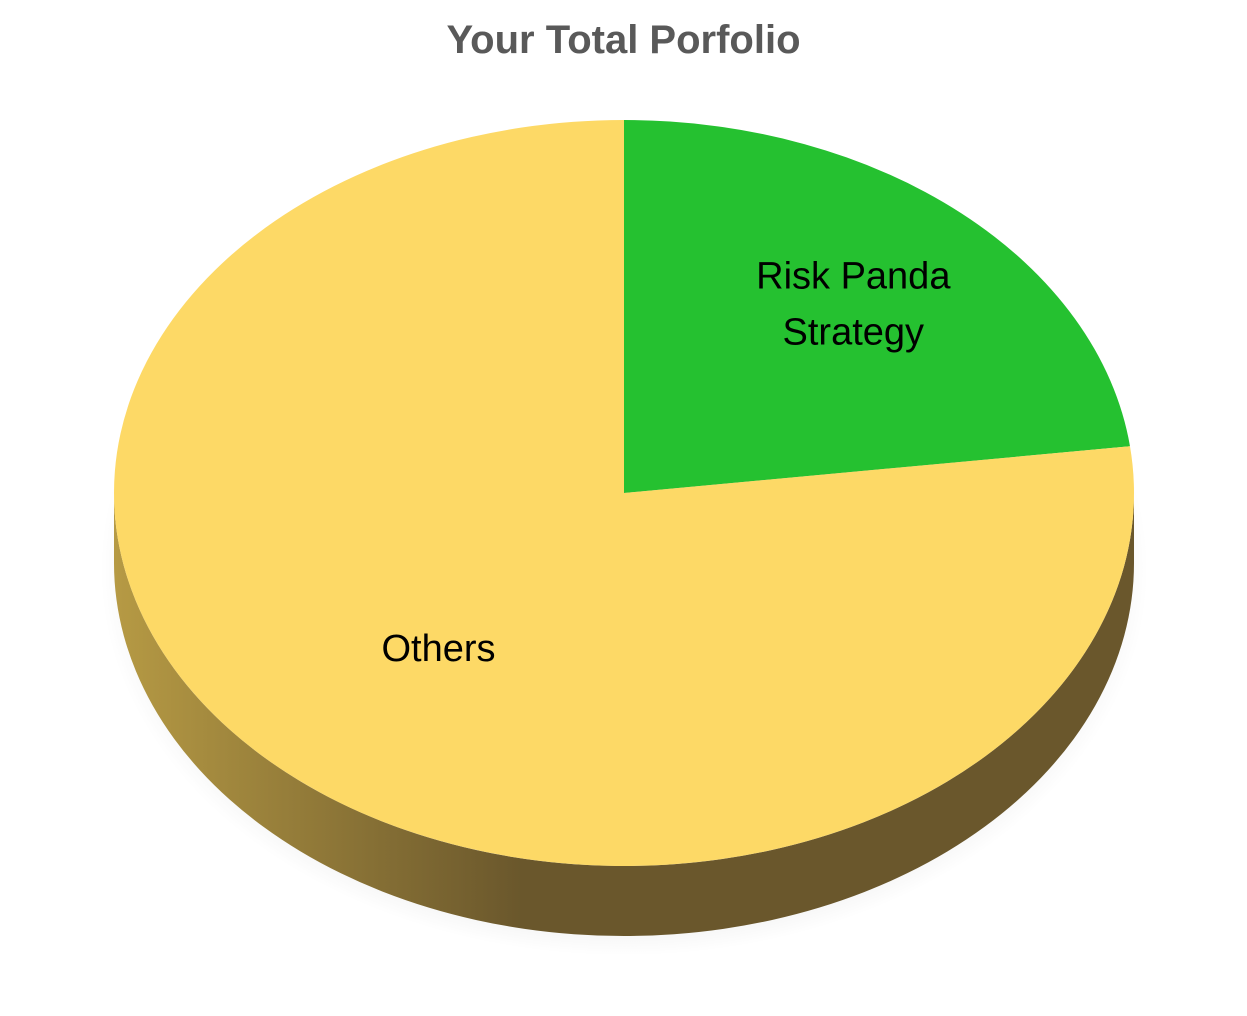 The image size is (1247, 1016). I want to click on pie-slice-risk-panda-strategy, so click(877, 306).